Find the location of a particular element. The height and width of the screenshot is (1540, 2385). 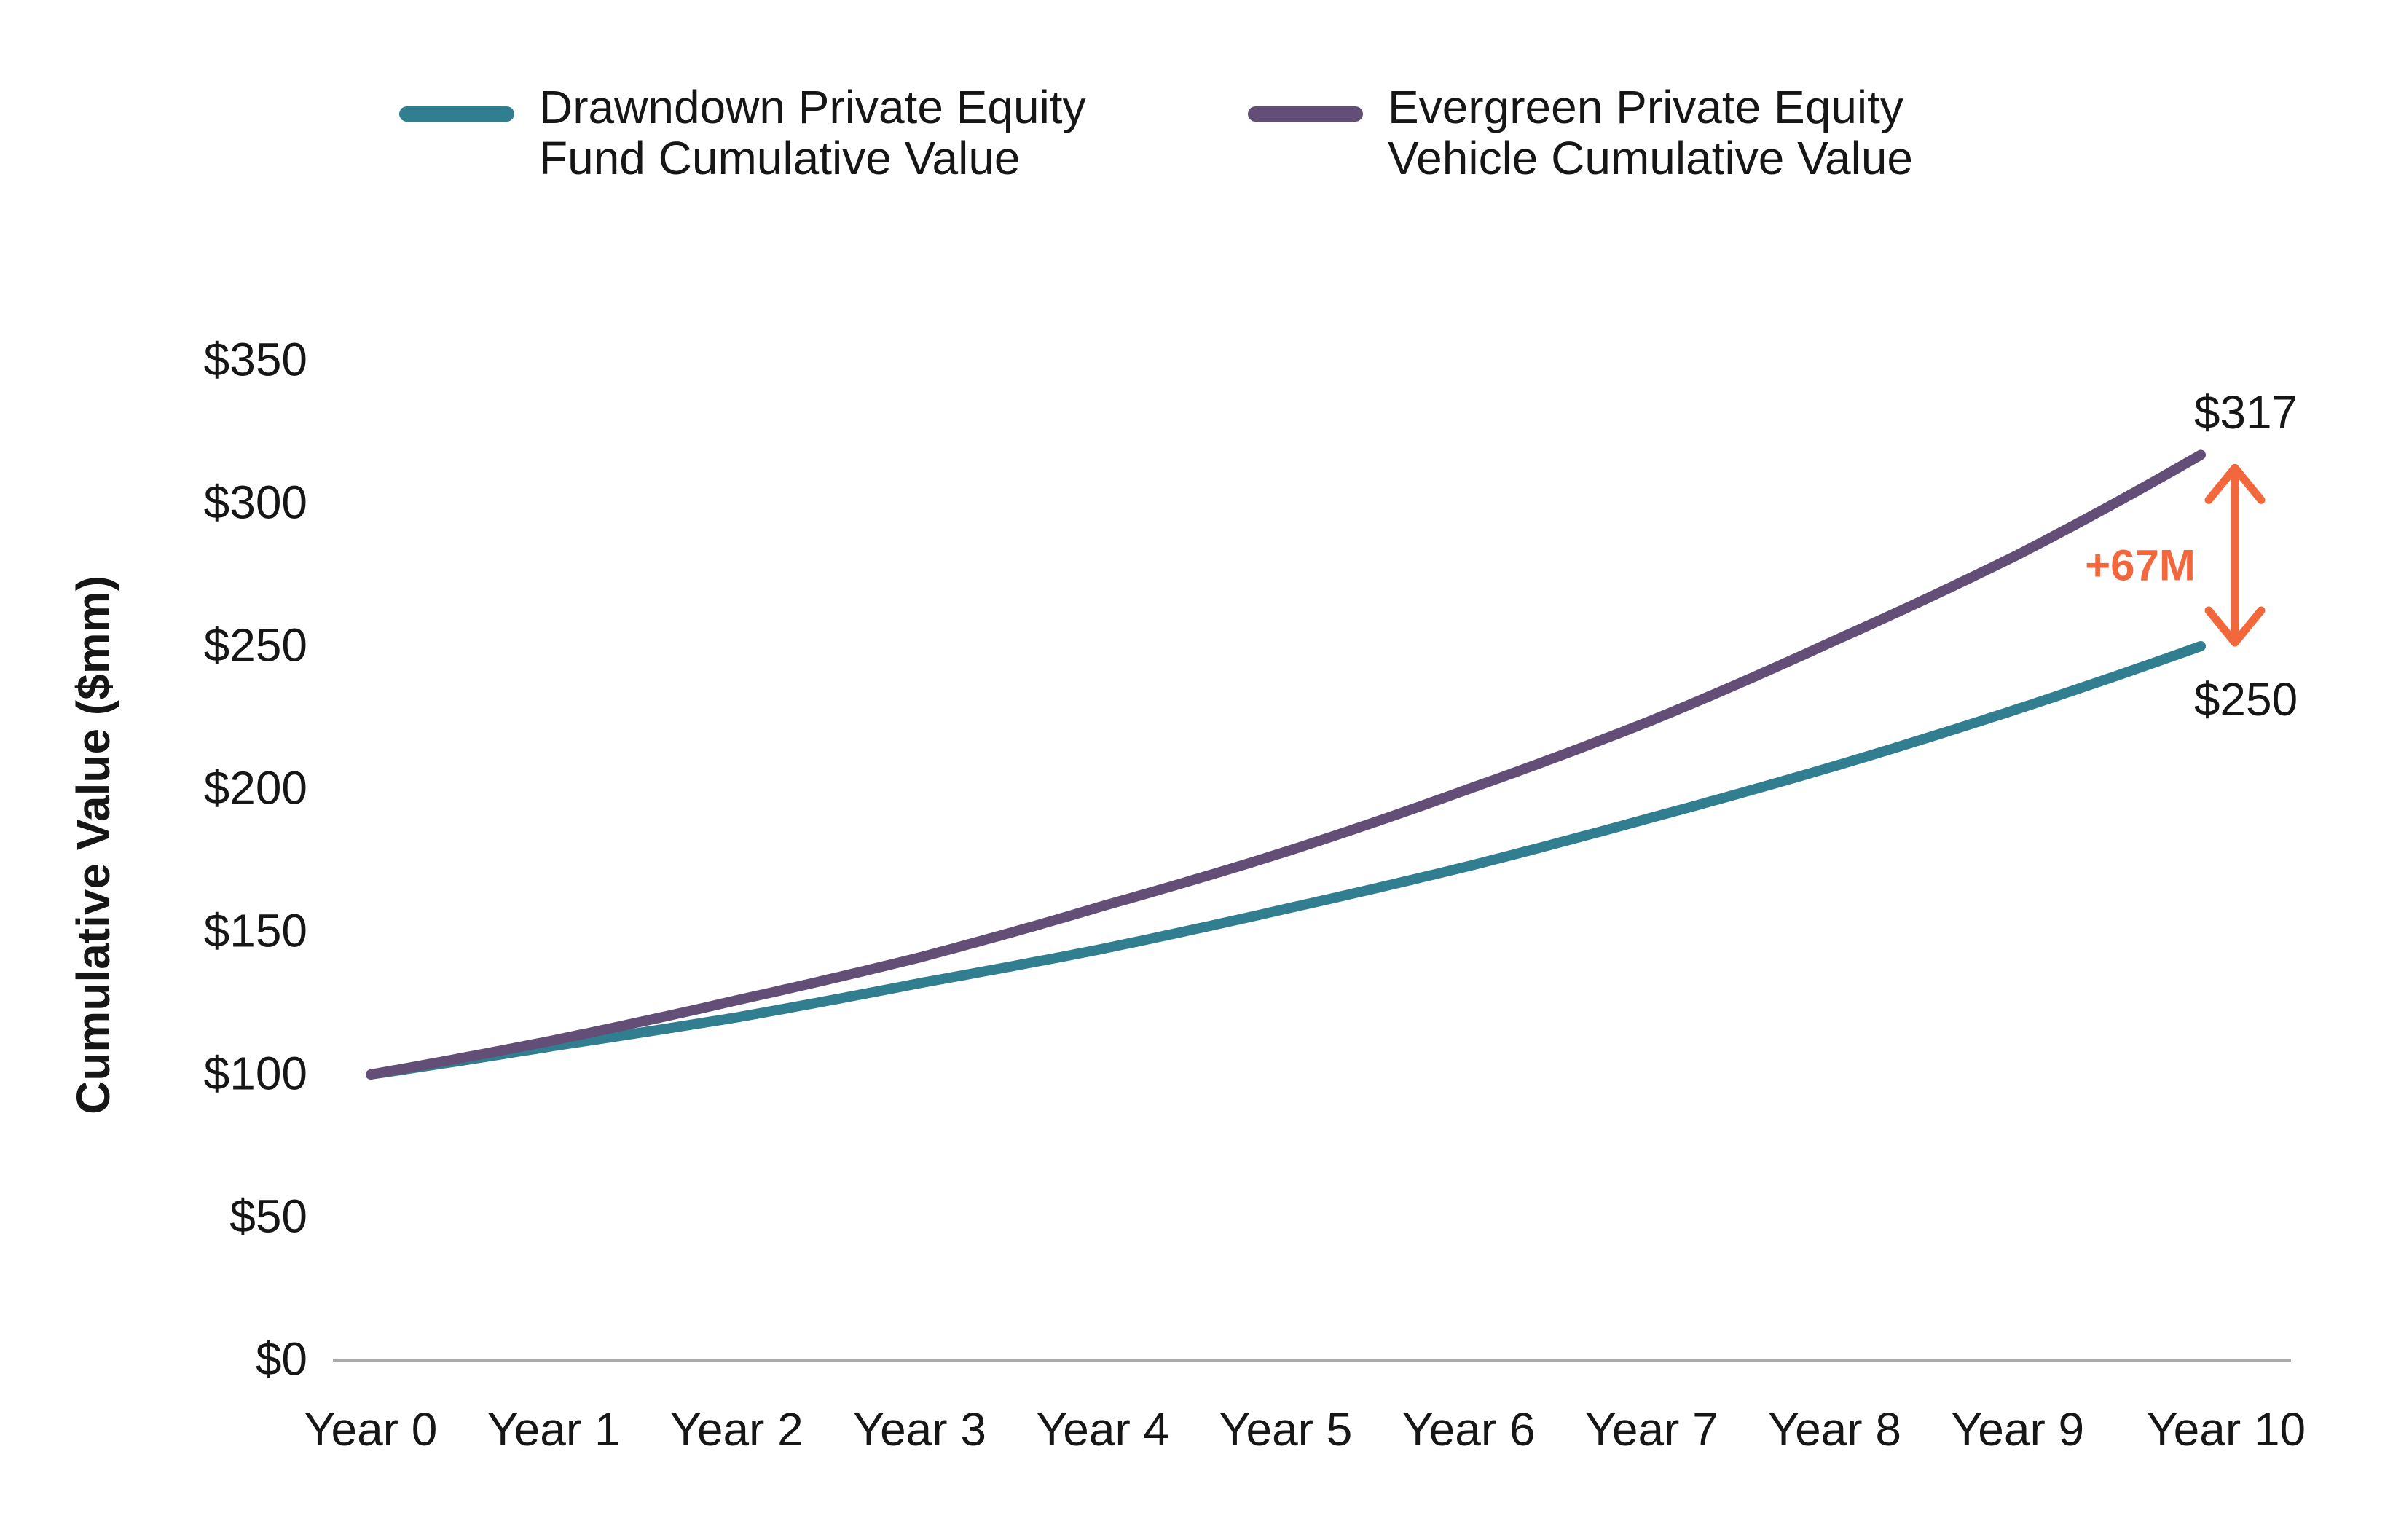

legend-label-drawdown-line2: Fund Cumulative Value is located at coordinates (780, 158).